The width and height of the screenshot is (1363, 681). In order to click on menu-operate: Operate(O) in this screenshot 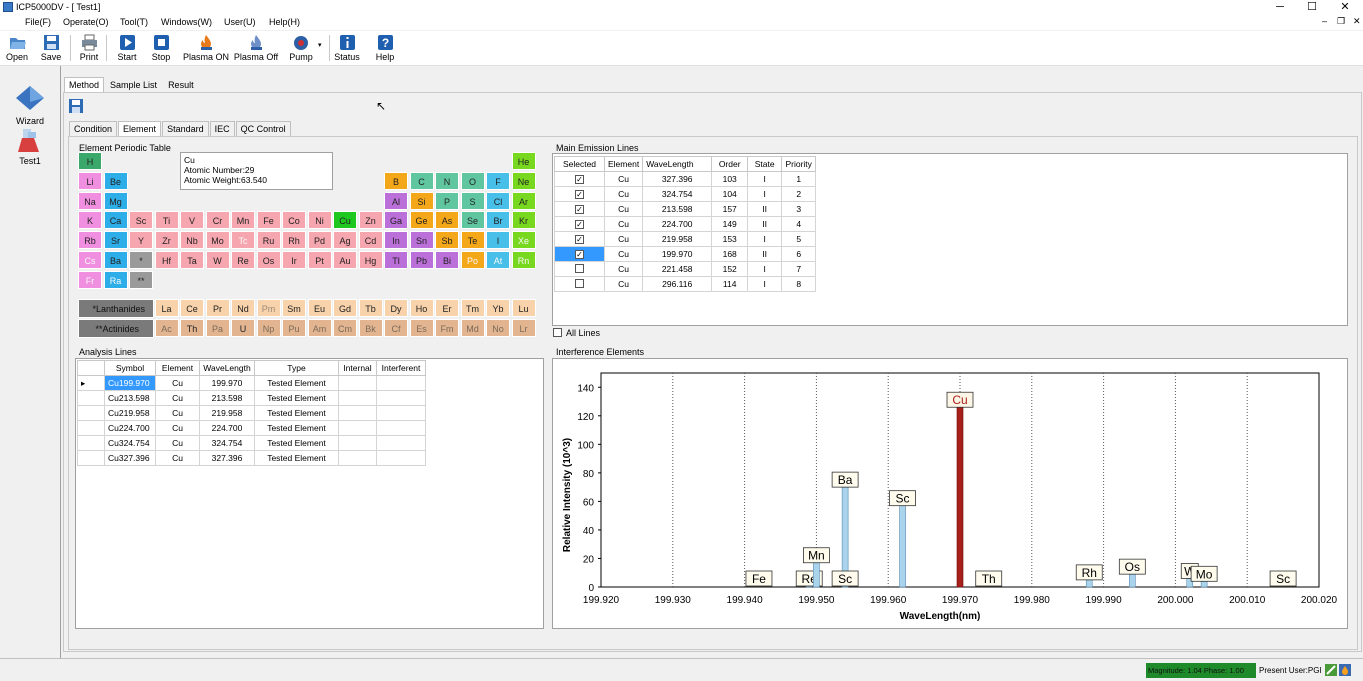, I will do `click(86, 22)`.